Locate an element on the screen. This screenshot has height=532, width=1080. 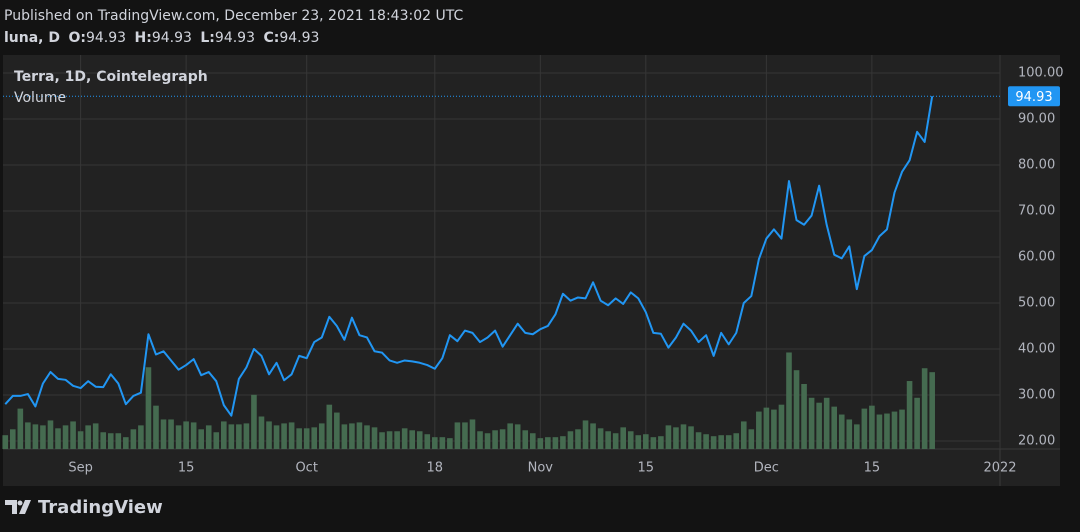
ohlc-label: C: is located at coordinates (271, 38).